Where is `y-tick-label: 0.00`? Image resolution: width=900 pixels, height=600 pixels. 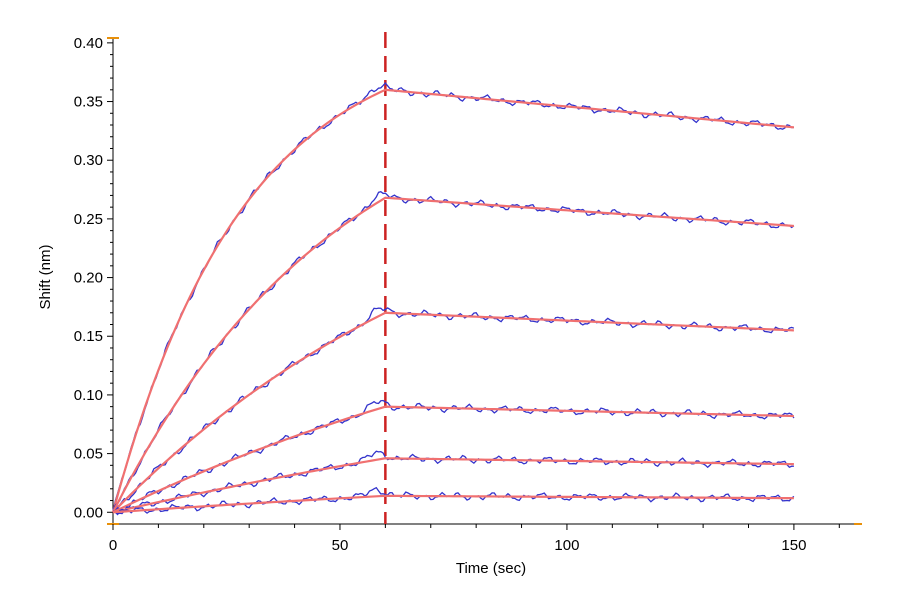
y-tick-label: 0.00 is located at coordinates (88, 512).